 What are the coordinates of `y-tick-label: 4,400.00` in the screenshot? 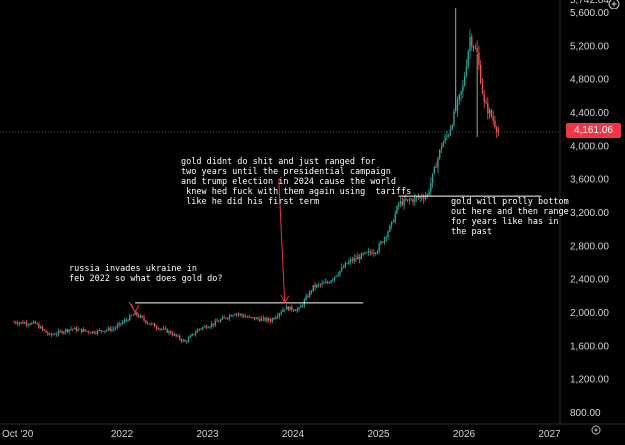 It's located at (589, 113).